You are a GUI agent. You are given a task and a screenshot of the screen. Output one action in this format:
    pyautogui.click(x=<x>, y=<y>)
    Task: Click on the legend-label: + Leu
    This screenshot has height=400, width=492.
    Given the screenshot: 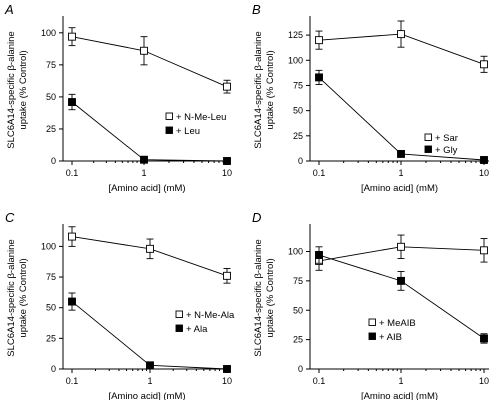 What is the action you would take?
    pyautogui.click(x=188, y=131)
    